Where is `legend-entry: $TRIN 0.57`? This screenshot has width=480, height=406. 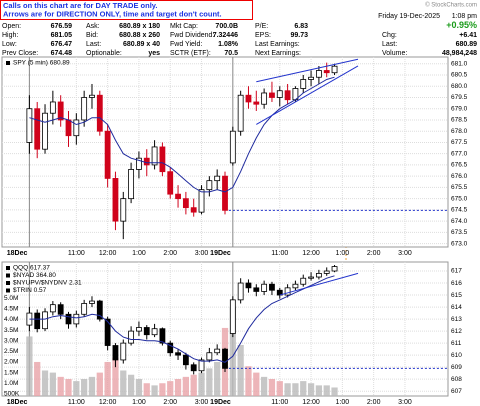 legend-entry: $TRIN 0.57 is located at coordinates (30, 290).